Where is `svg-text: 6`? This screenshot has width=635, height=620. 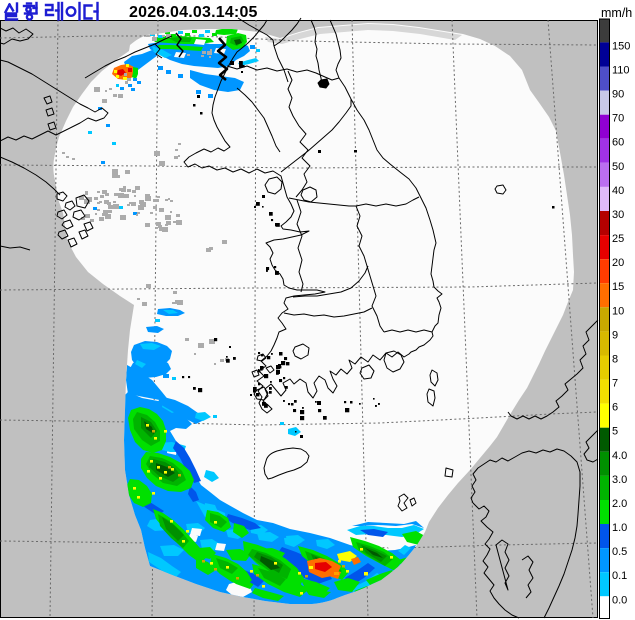 svg-text: 6 is located at coordinates (615, 408).